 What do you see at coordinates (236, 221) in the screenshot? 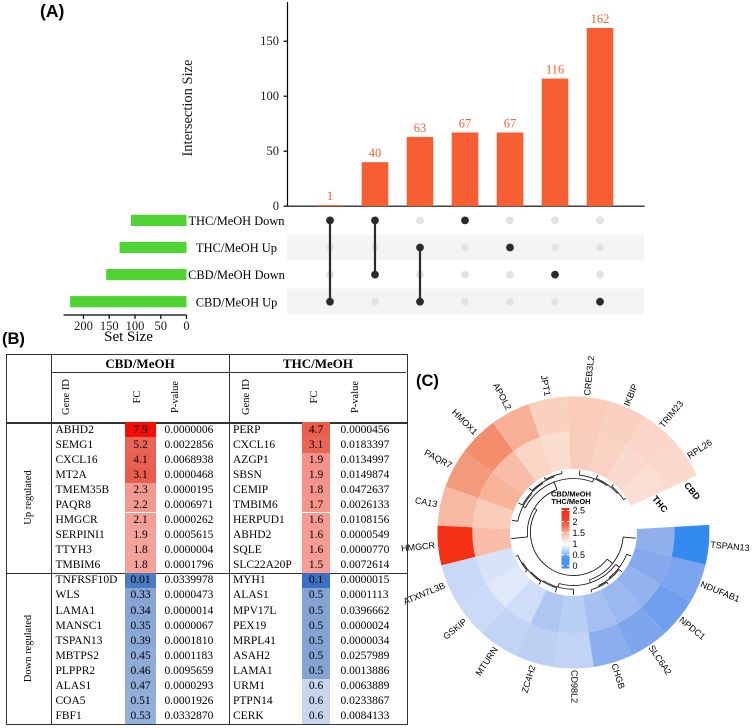
I see `svg-text: THC/MeOH Down` at bounding box center [236, 221].